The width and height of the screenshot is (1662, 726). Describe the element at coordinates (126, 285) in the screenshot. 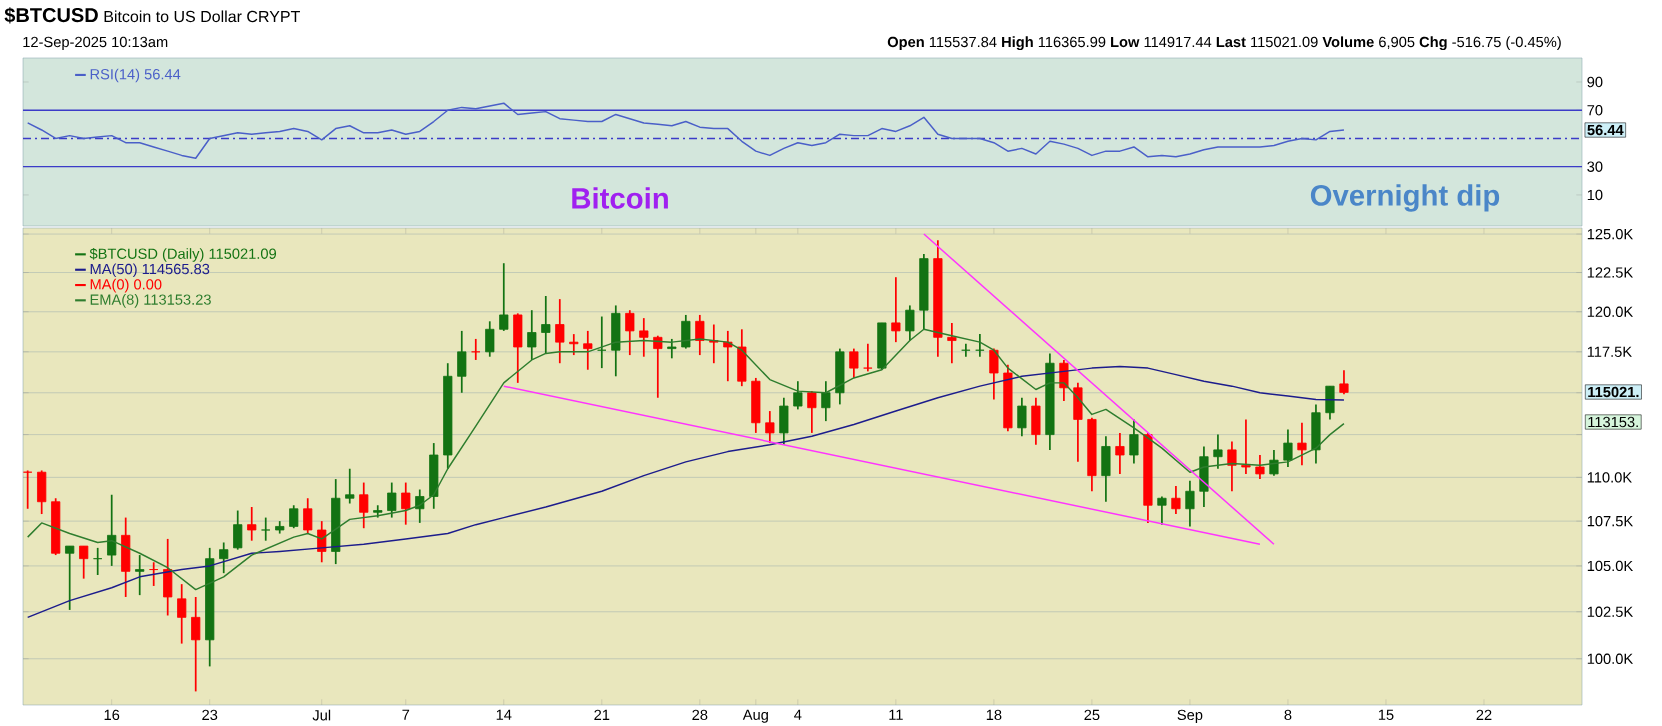

I see `legend-label: MA(0) 0.00` at that location.